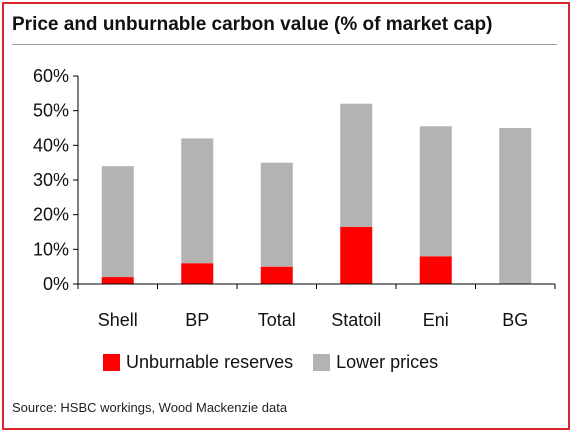 Image resolution: width=579 pixels, height=437 pixels. What do you see at coordinates (51, 215) in the screenshot?
I see `y-tick-label: 20%` at bounding box center [51, 215].